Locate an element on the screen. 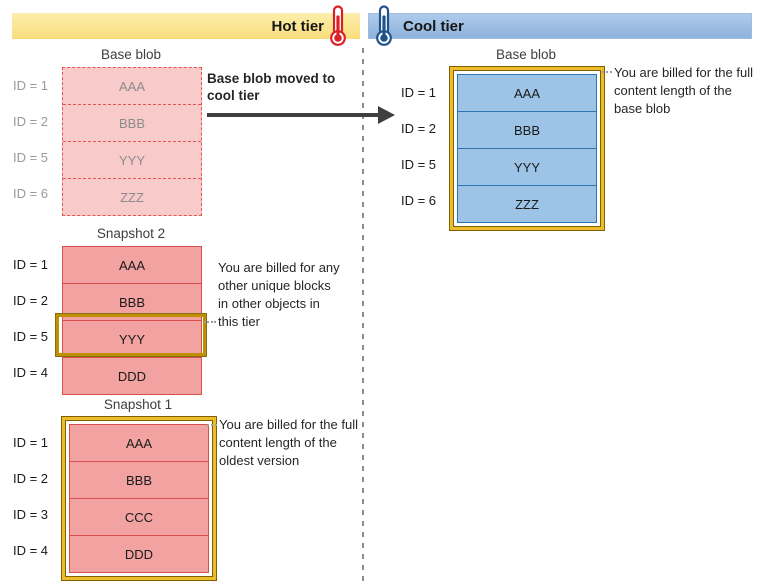 The image size is (762, 587). snapshot1-highlight-box: AAA BBB CCC DDD is located at coordinates (139, 498).